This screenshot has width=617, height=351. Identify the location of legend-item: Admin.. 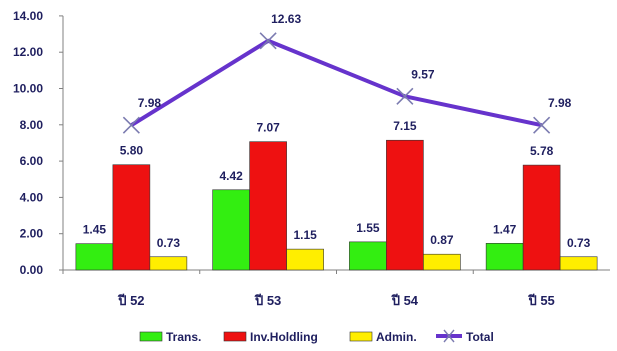
(383, 337).